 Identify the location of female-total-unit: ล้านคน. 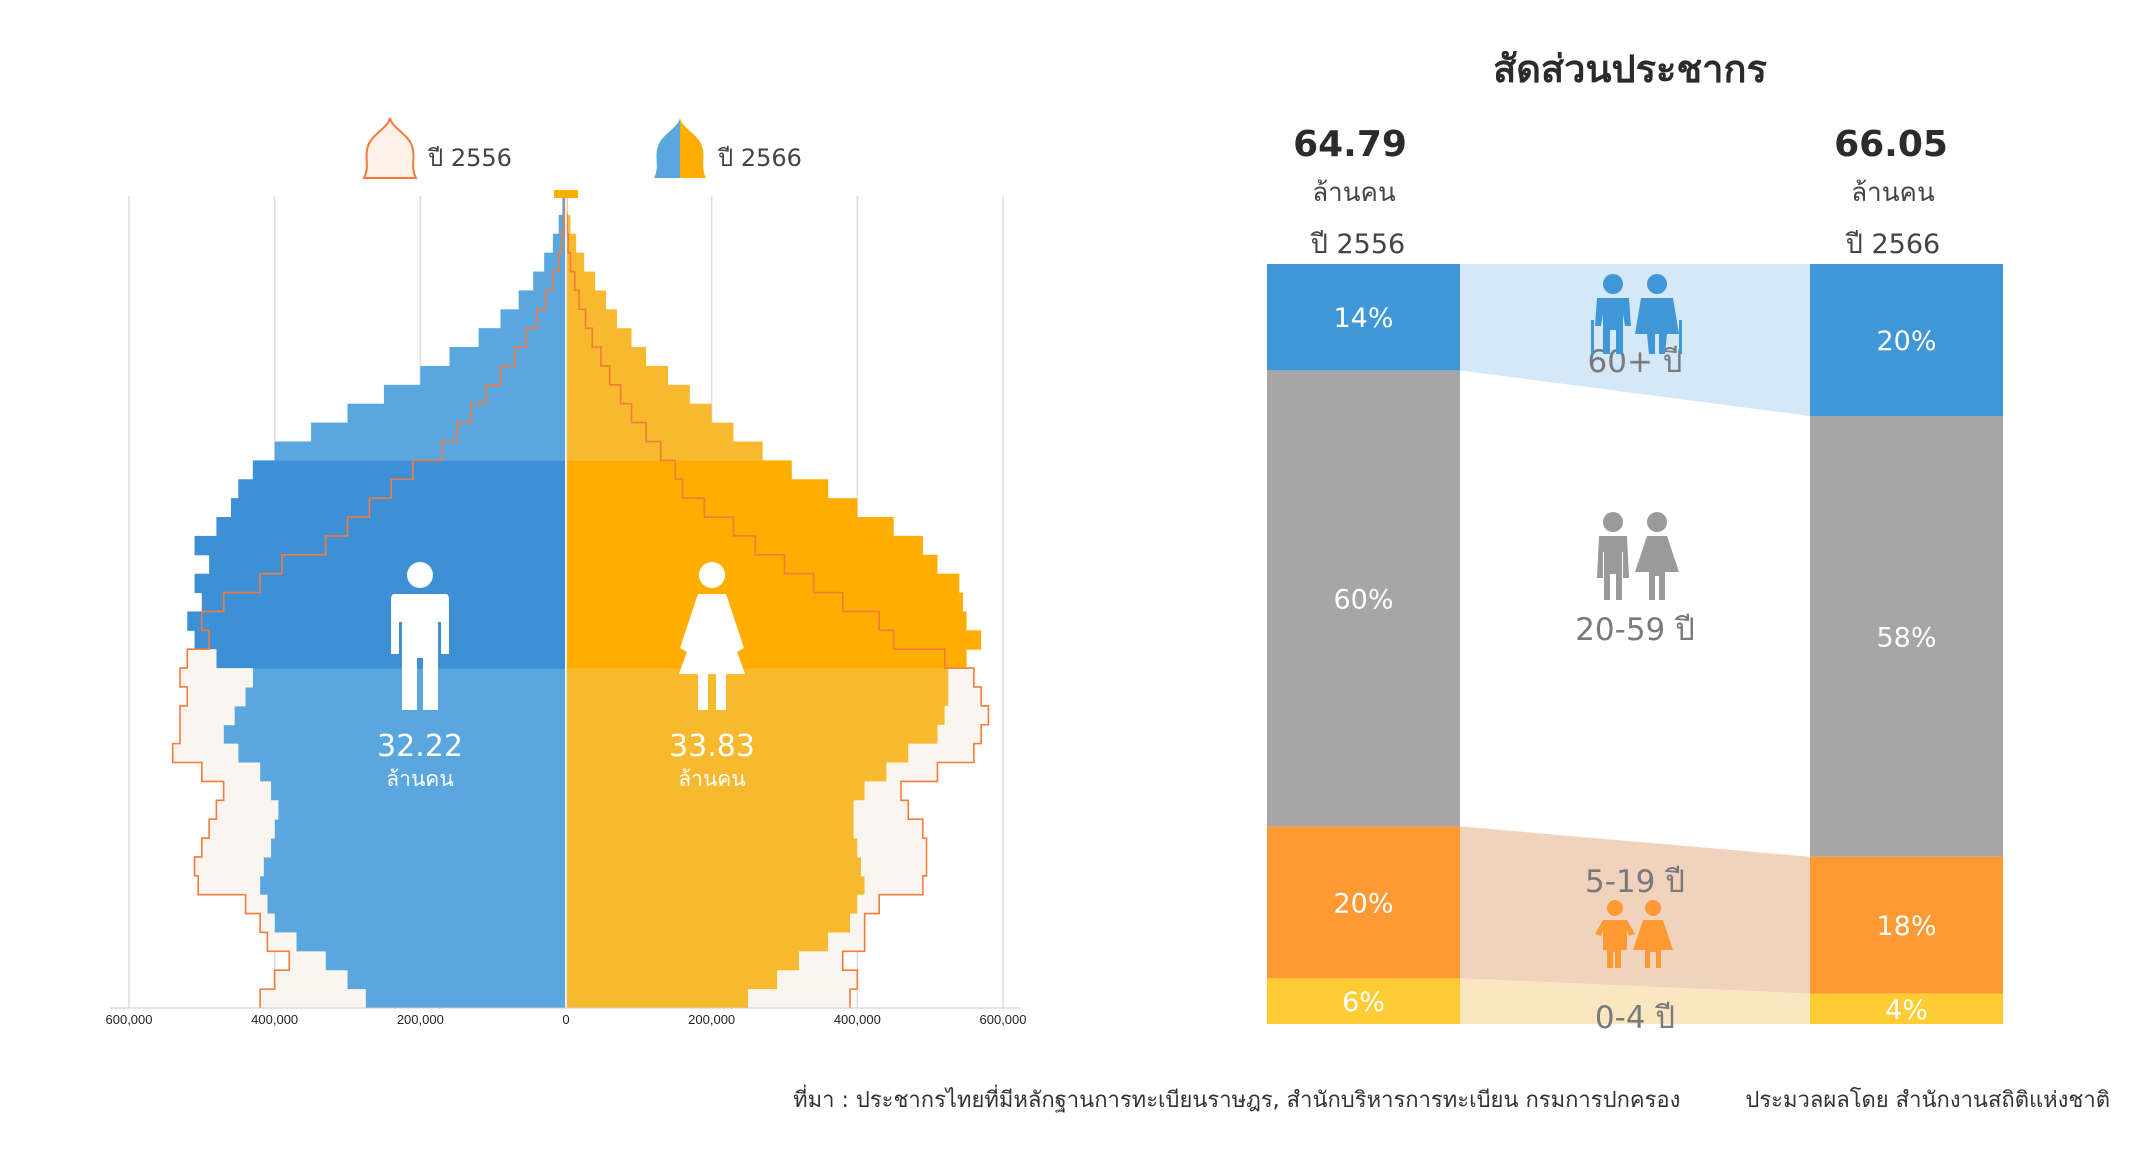
(711, 779).